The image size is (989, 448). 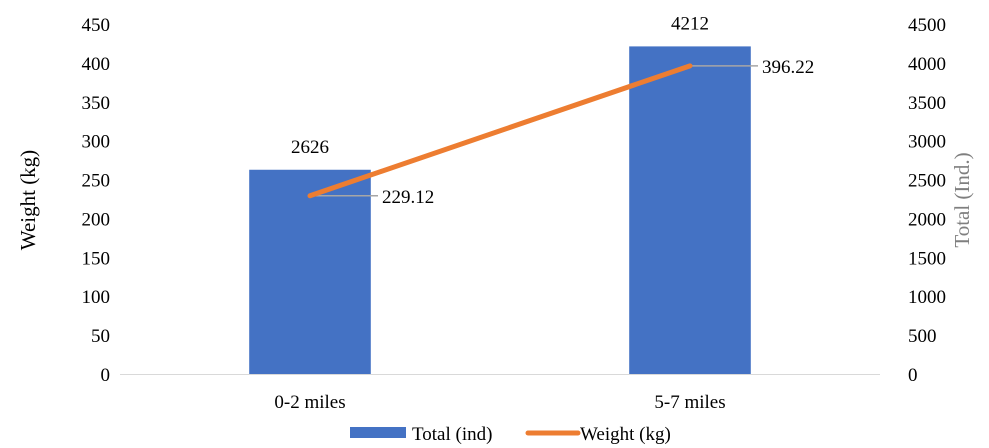 What do you see at coordinates (927, 25) in the screenshot?
I see `right-tick-label: 4500` at bounding box center [927, 25].